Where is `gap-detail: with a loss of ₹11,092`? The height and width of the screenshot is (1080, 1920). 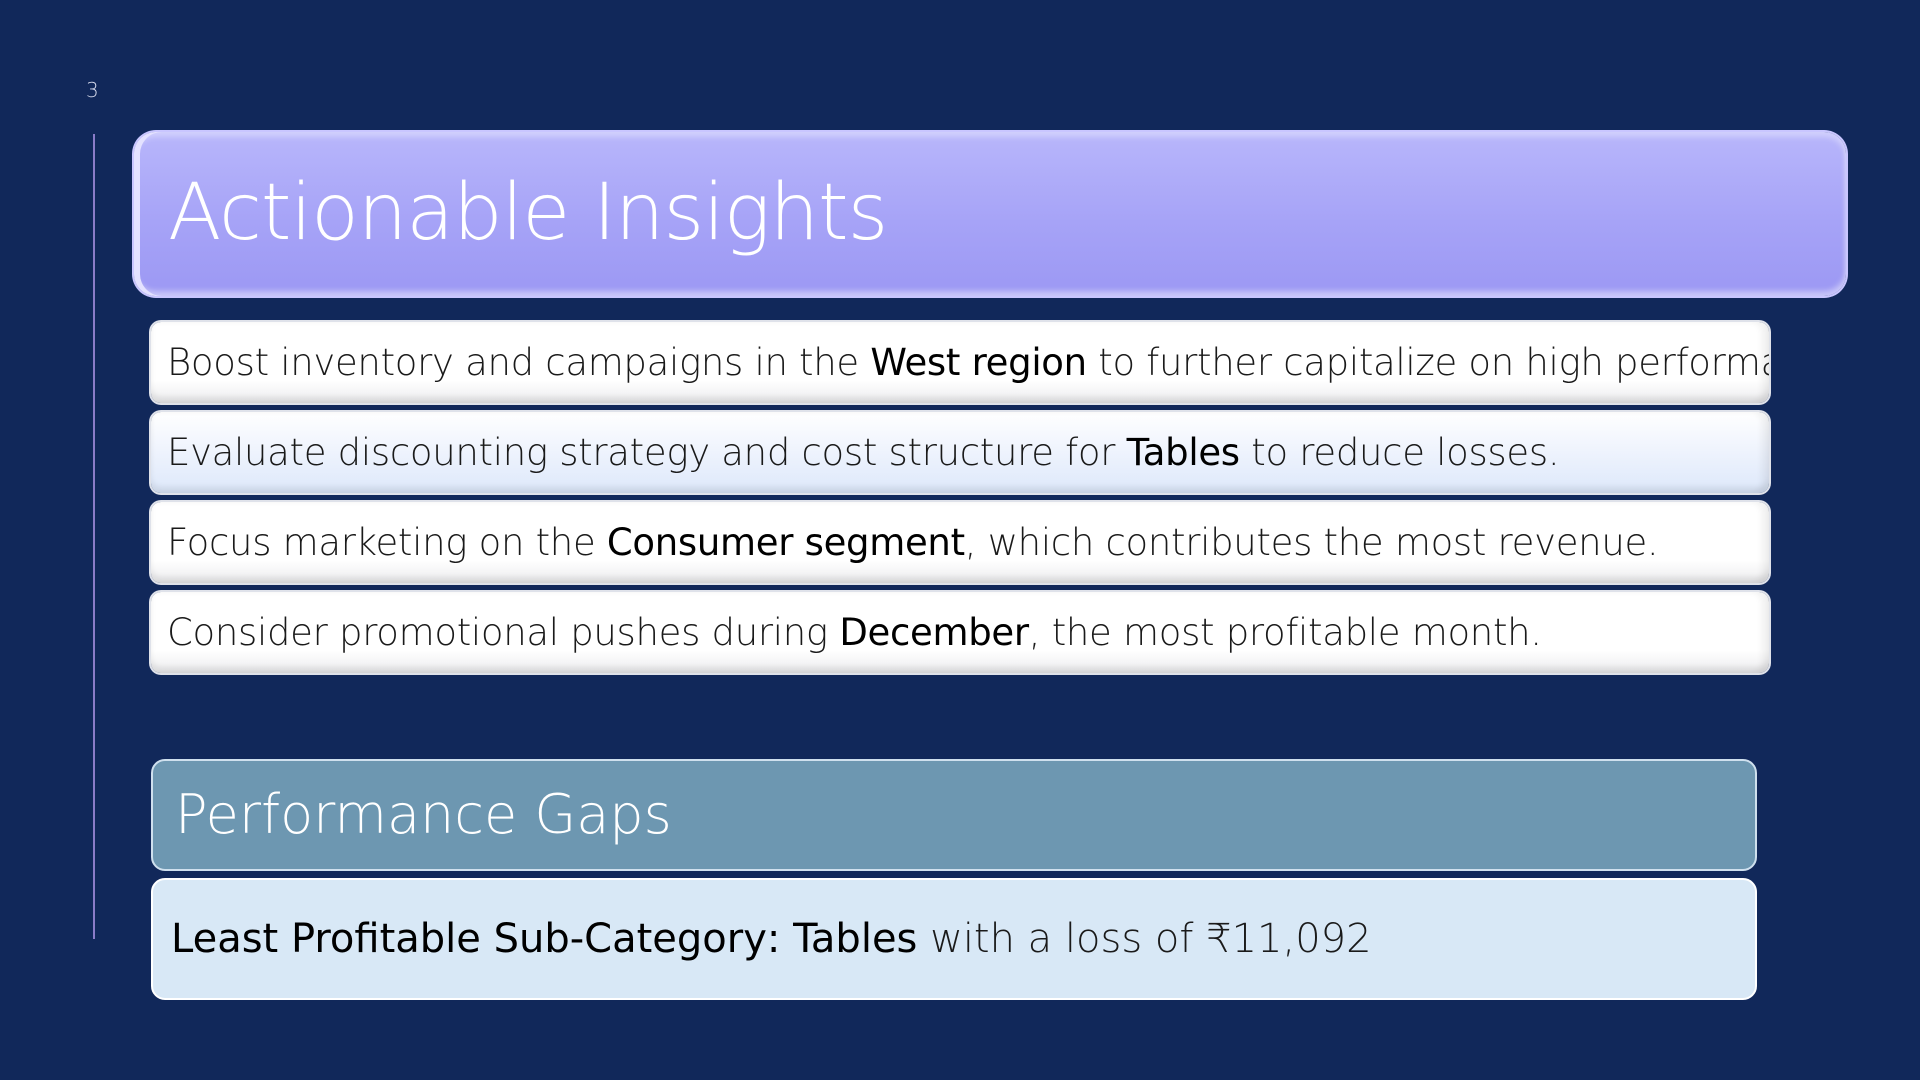
gap-detail: with a loss of ₹11,092 is located at coordinates (1144, 939).